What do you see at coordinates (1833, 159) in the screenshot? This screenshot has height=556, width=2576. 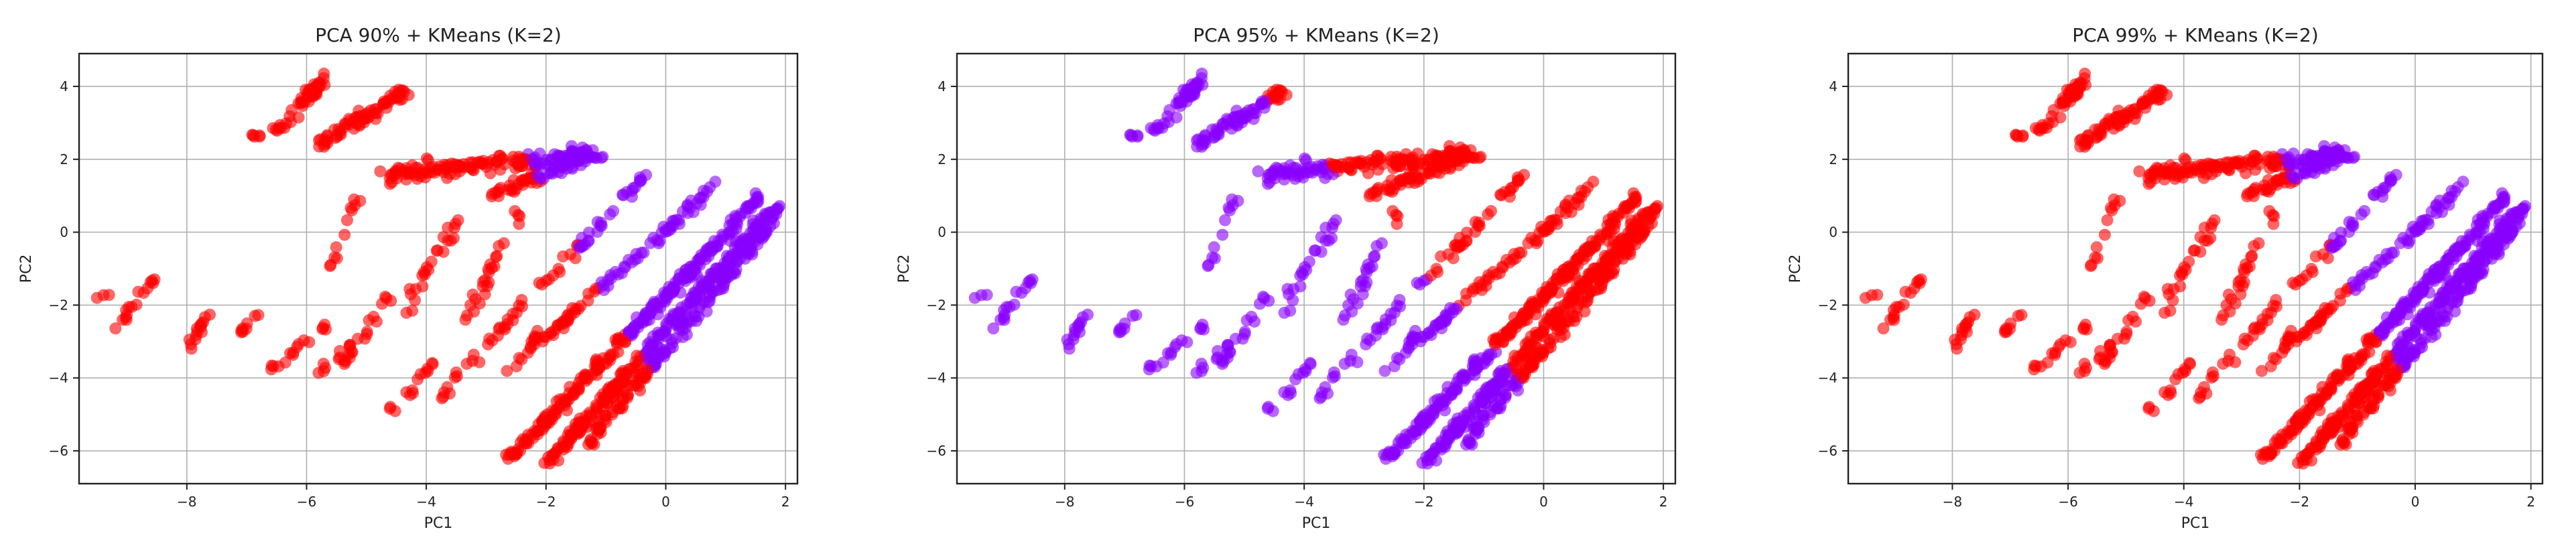 I see `y-tick-label: 2` at bounding box center [1833, 159].